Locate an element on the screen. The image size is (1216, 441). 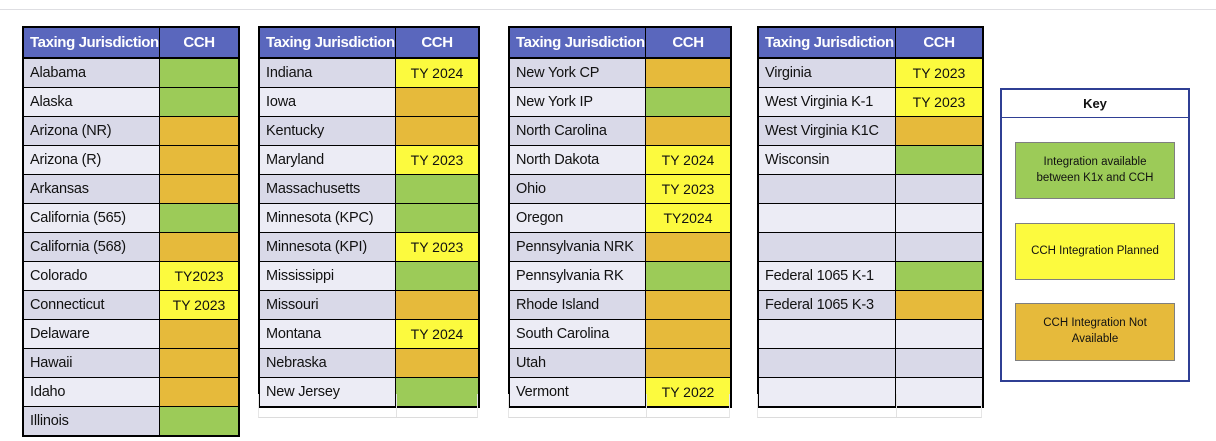
jurisdiction-cell: Kentucky is located at coordinates (328, 131).